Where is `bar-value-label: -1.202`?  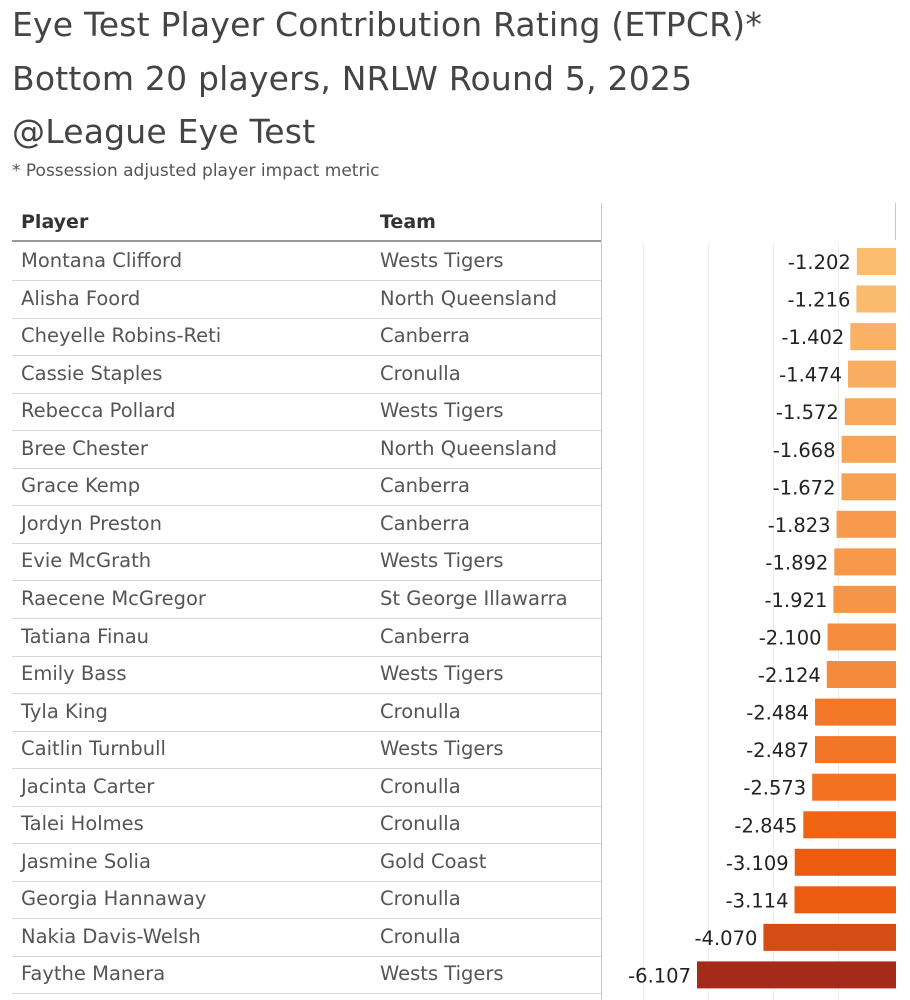 bar-value-label: -1.202 is located at coordinates (819, 262).